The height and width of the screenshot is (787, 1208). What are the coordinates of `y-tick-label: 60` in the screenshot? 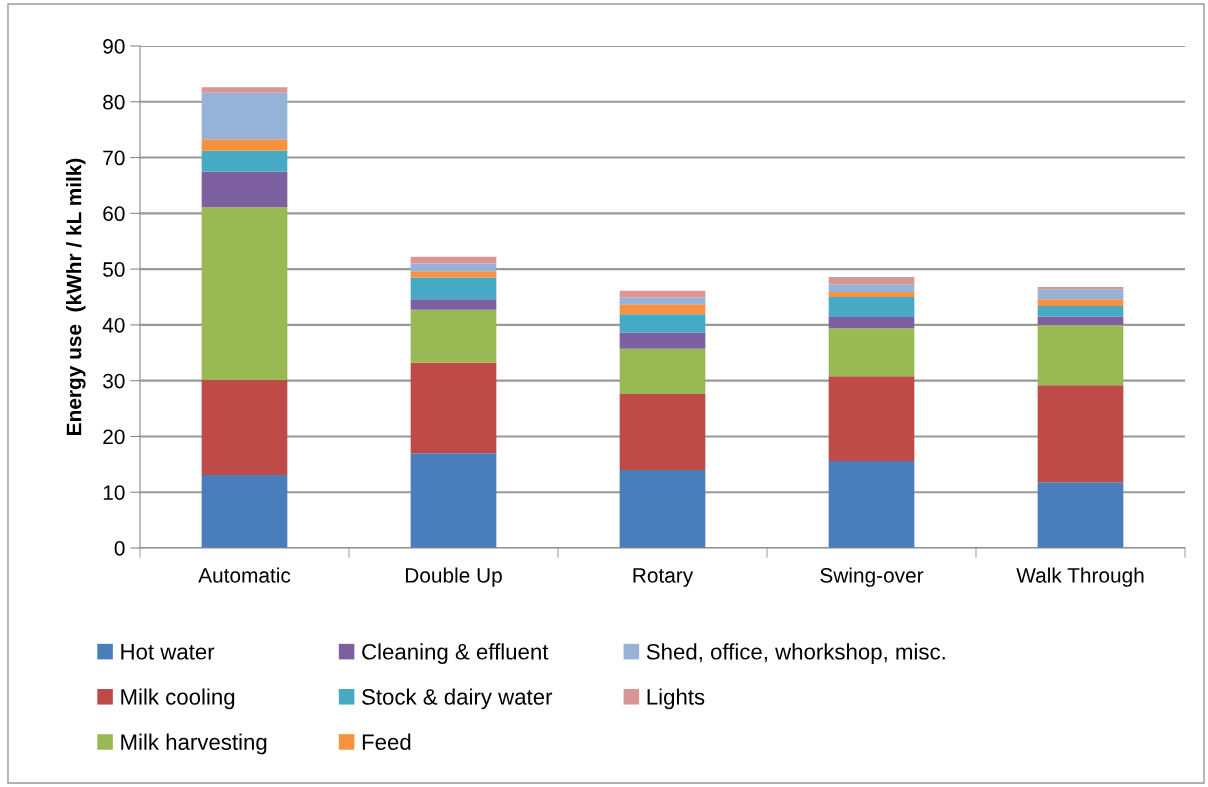 It's located at (114, 214).